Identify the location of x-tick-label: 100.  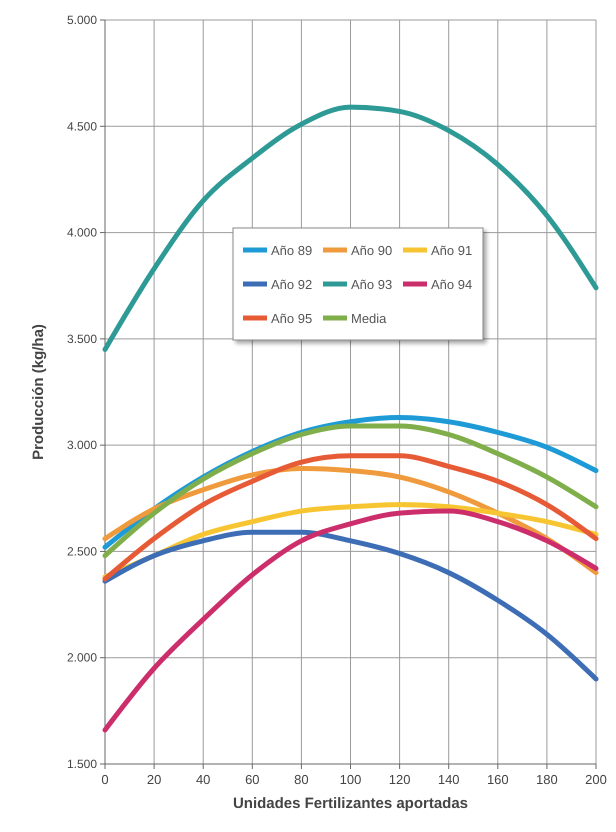
(351, 779).